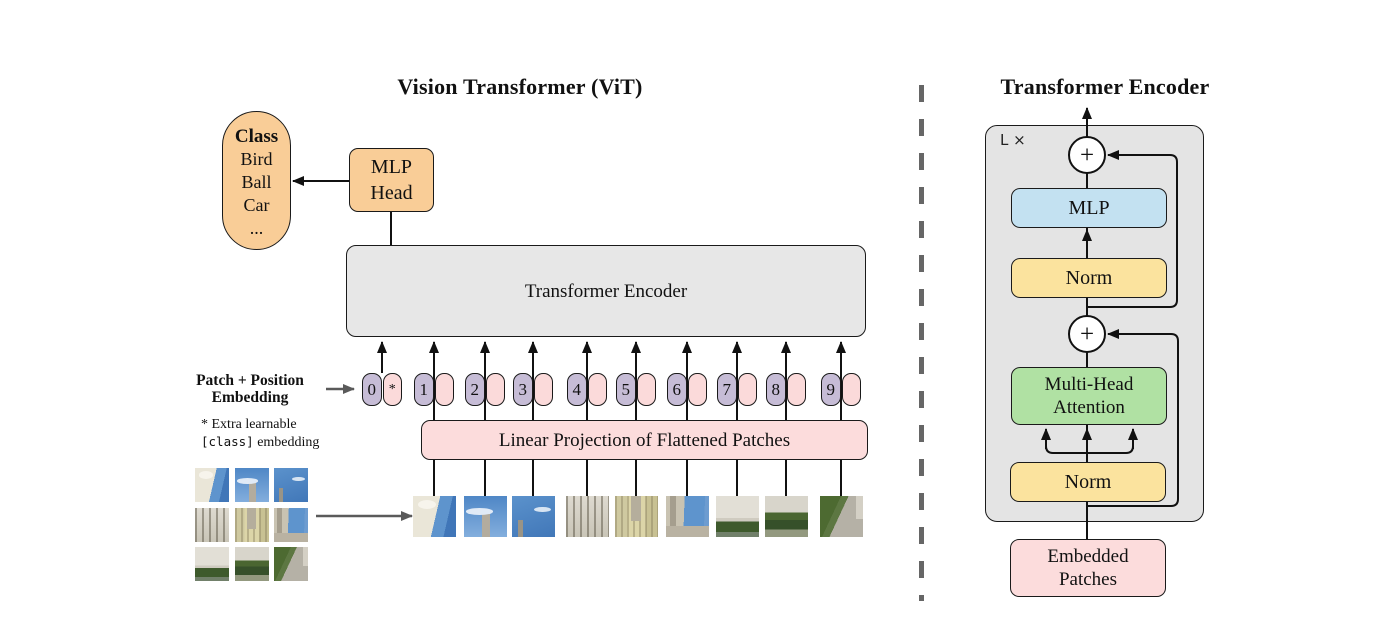  Describe the element at coordinates (256, 136) in the screenshot. I see `class-heading: Class` at that location.